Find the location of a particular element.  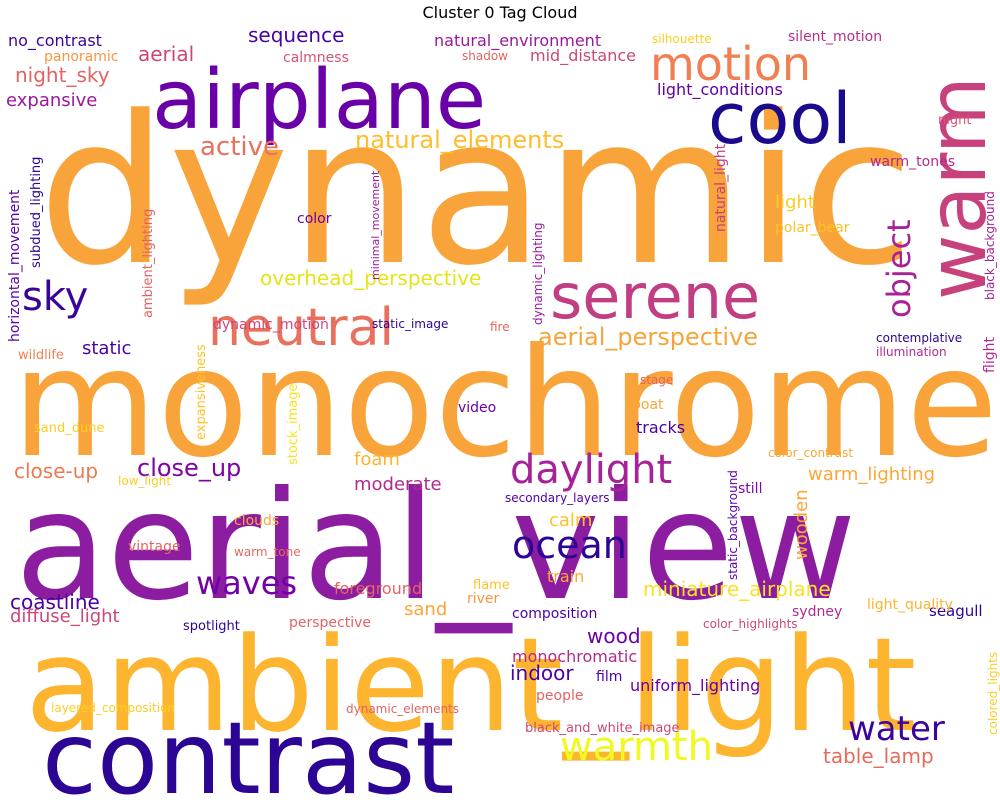

word-low-light: low_light is located at coordinates (144, 481).